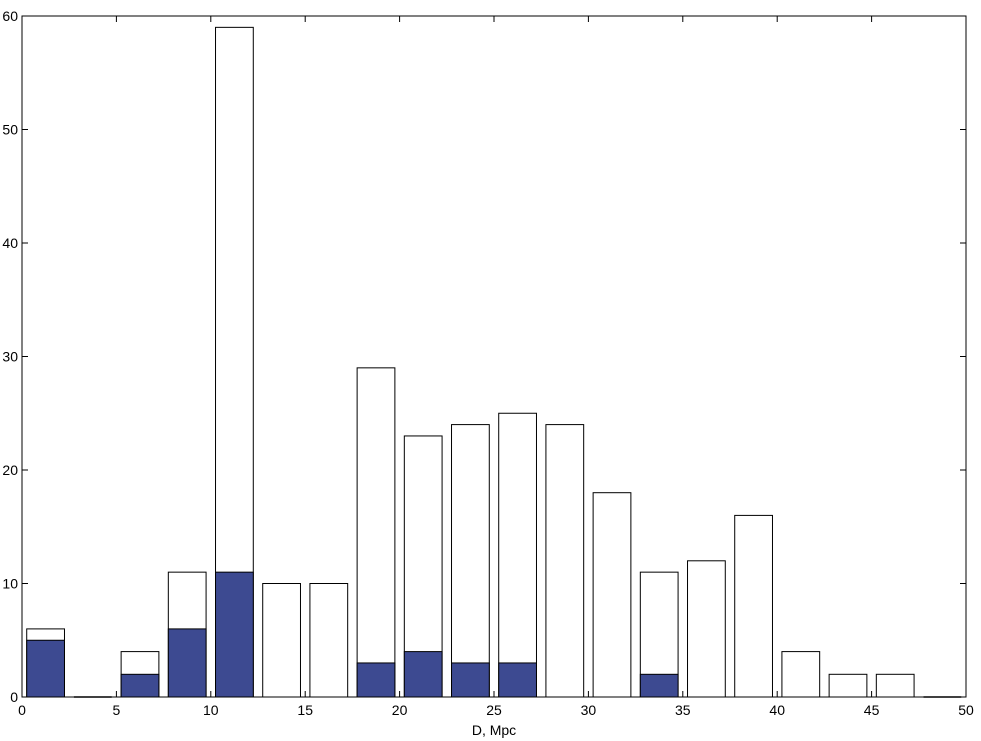  I want to click on x-tick-label-7: 35, so click(683, 710).